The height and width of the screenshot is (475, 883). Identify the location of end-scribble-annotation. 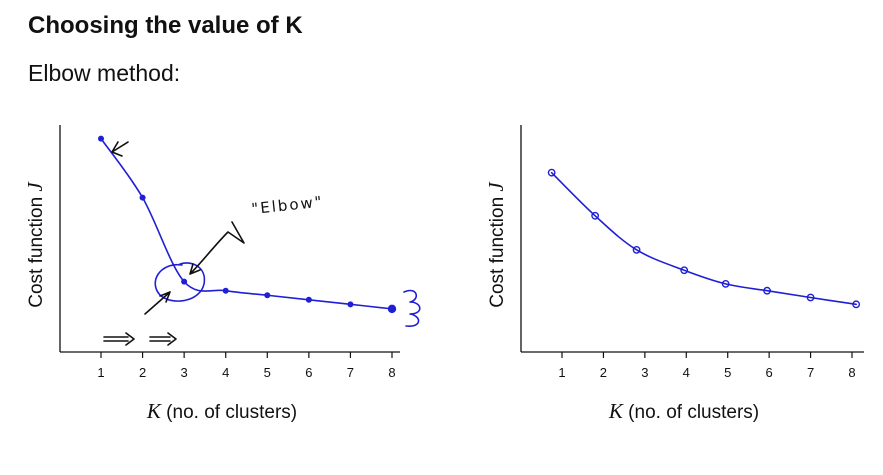
(412, 308).